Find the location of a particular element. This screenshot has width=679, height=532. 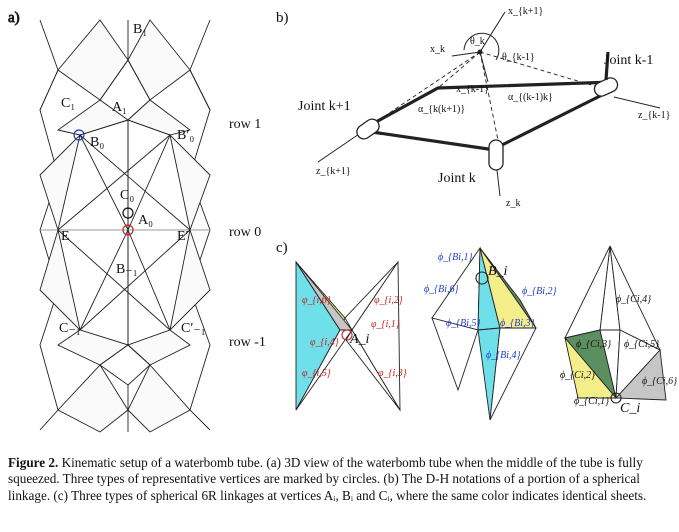

angle-alpha-kminus1-k: α_{(k-1)k} is located at coordinates (530, 97).